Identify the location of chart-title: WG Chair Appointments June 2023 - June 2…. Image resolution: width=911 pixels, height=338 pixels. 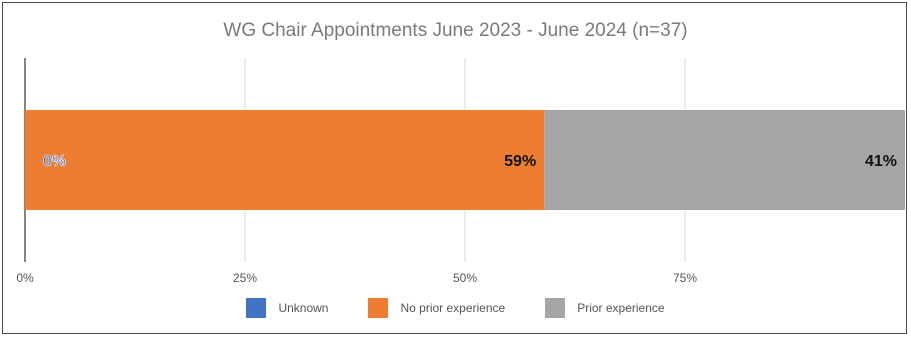
(455, 30).